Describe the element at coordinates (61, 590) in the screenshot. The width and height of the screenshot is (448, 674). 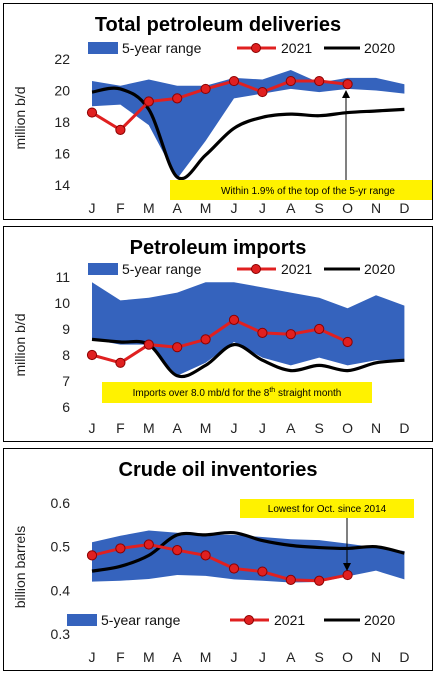
I see `y-tick-label: 0.4` at that location.